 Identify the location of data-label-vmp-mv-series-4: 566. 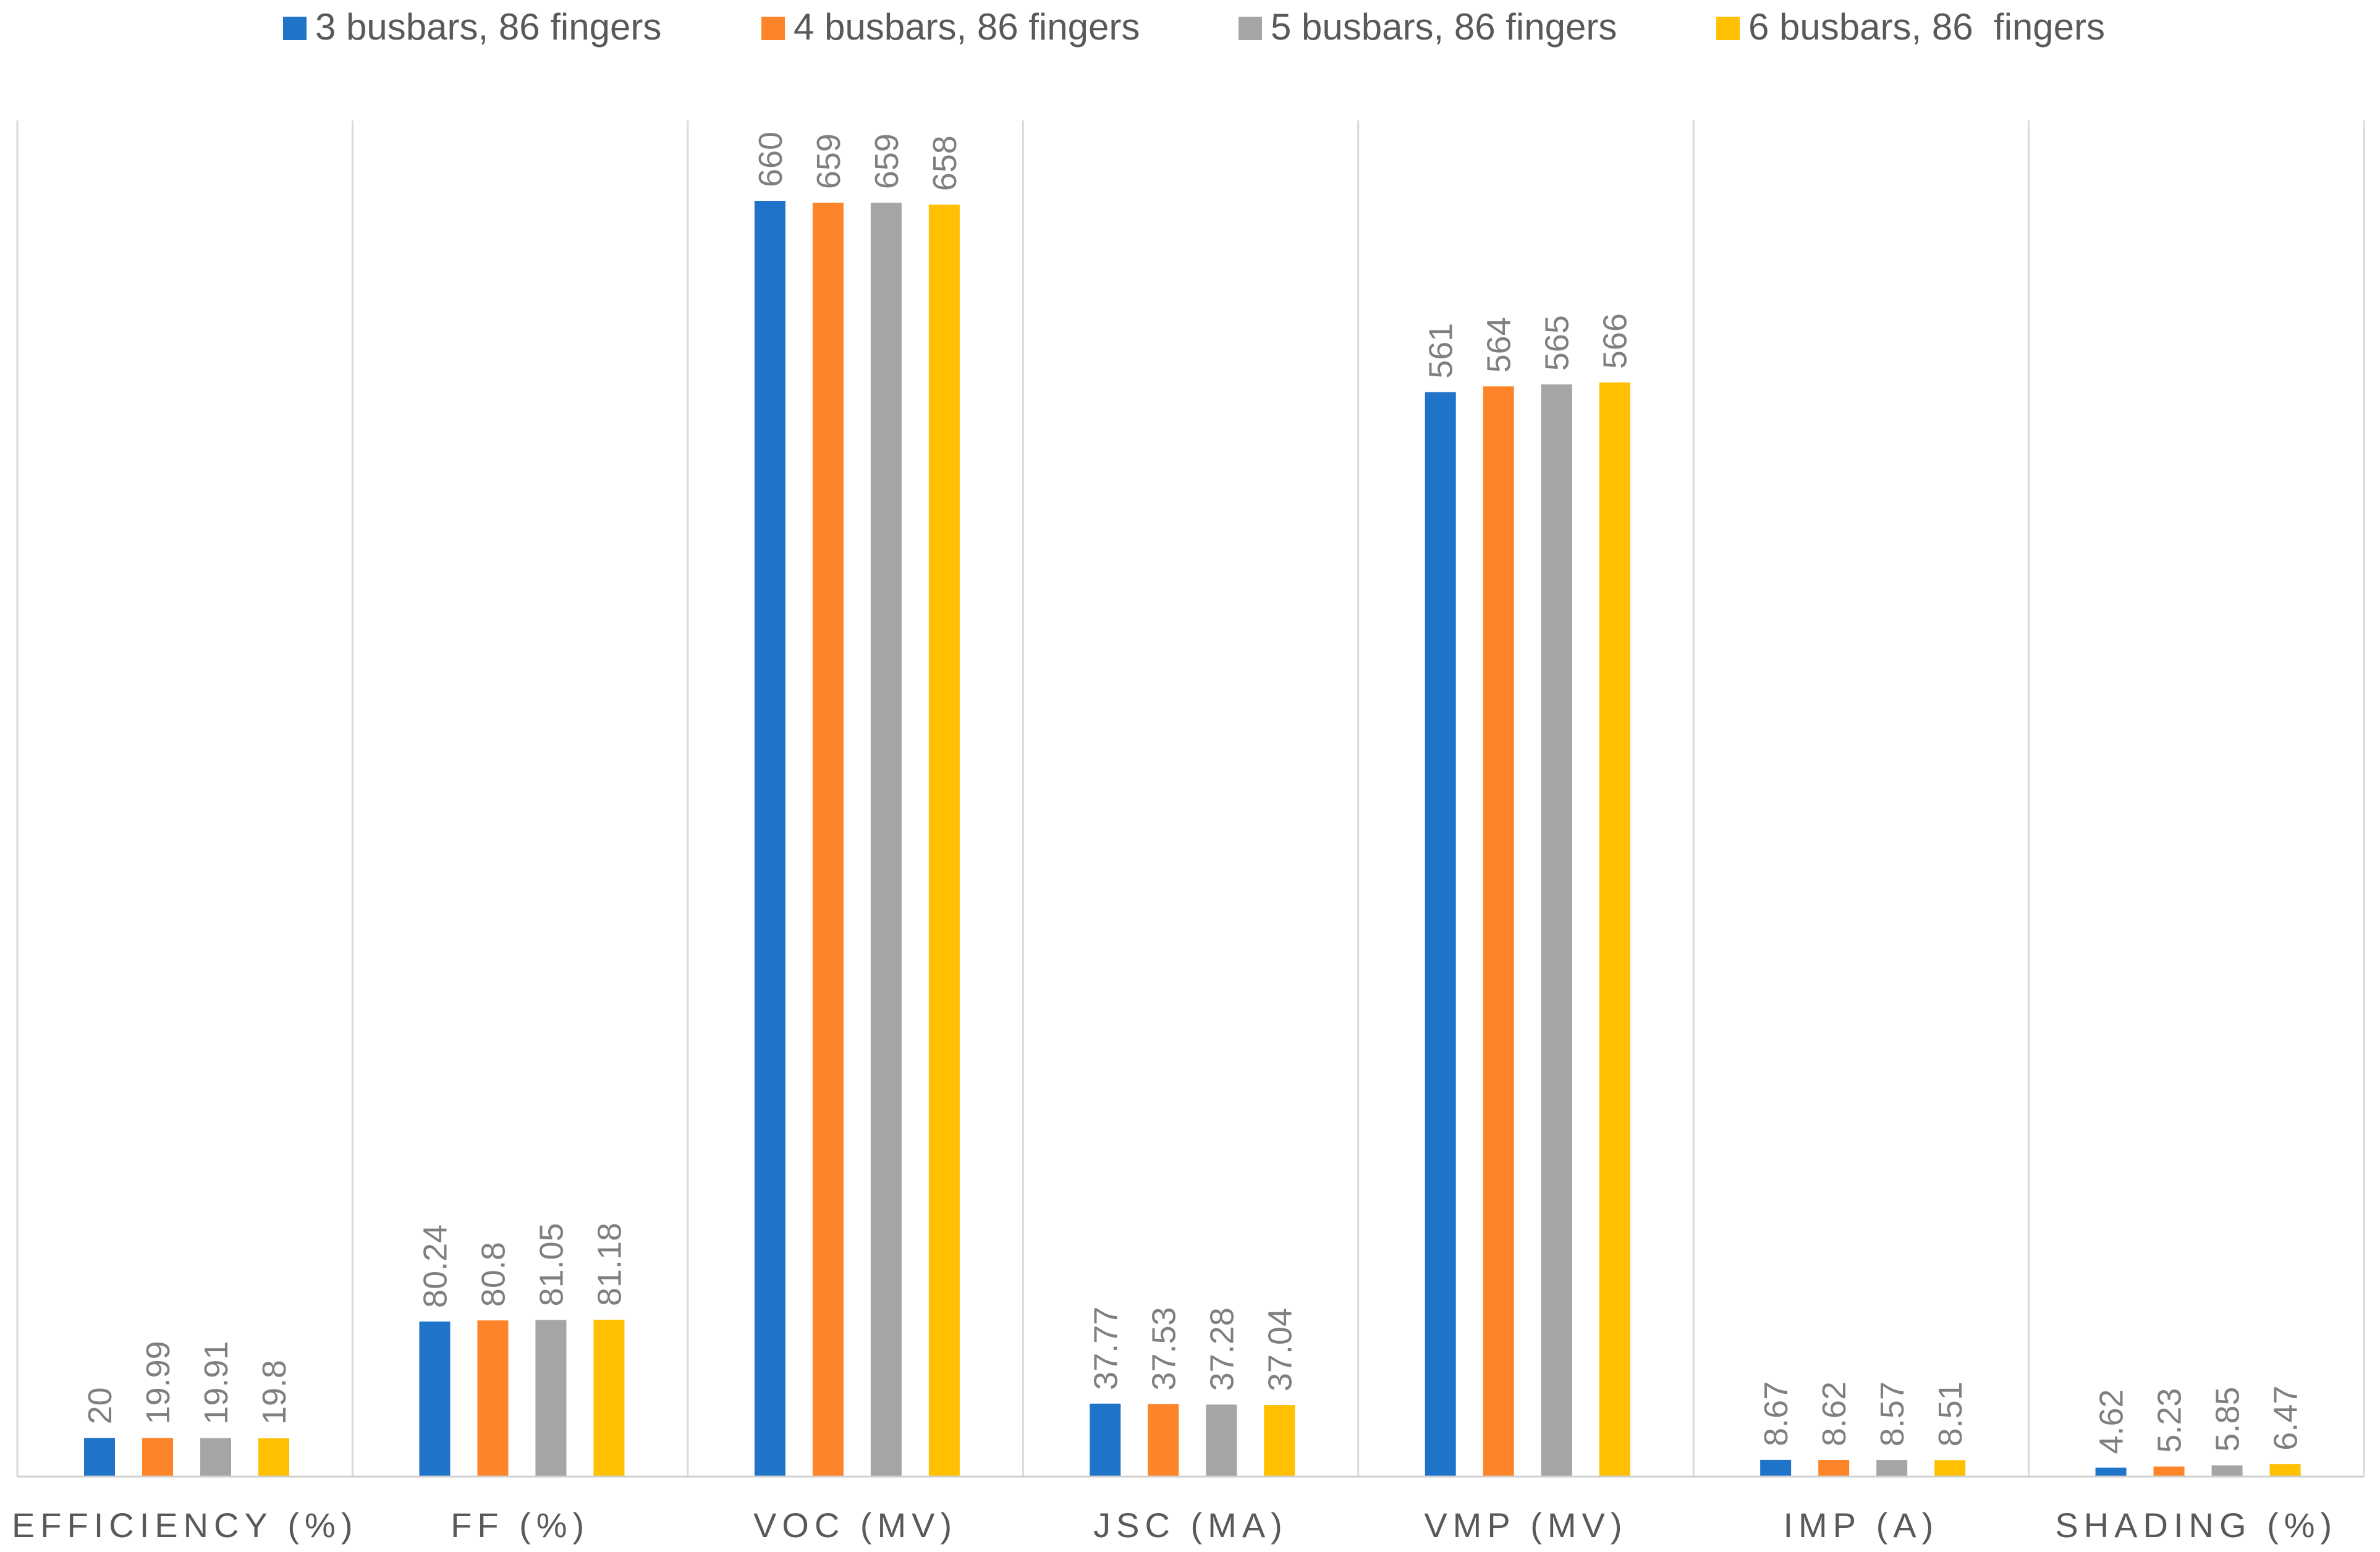
(1615, 341).